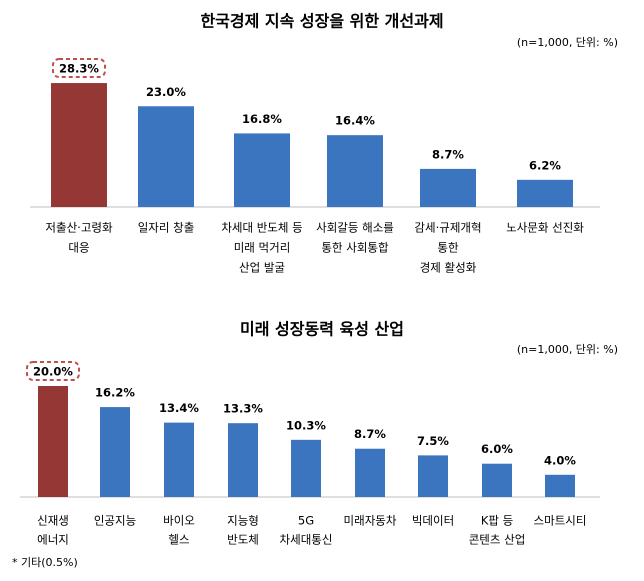  I want to click on category-label: 5G, so click(306, 521).